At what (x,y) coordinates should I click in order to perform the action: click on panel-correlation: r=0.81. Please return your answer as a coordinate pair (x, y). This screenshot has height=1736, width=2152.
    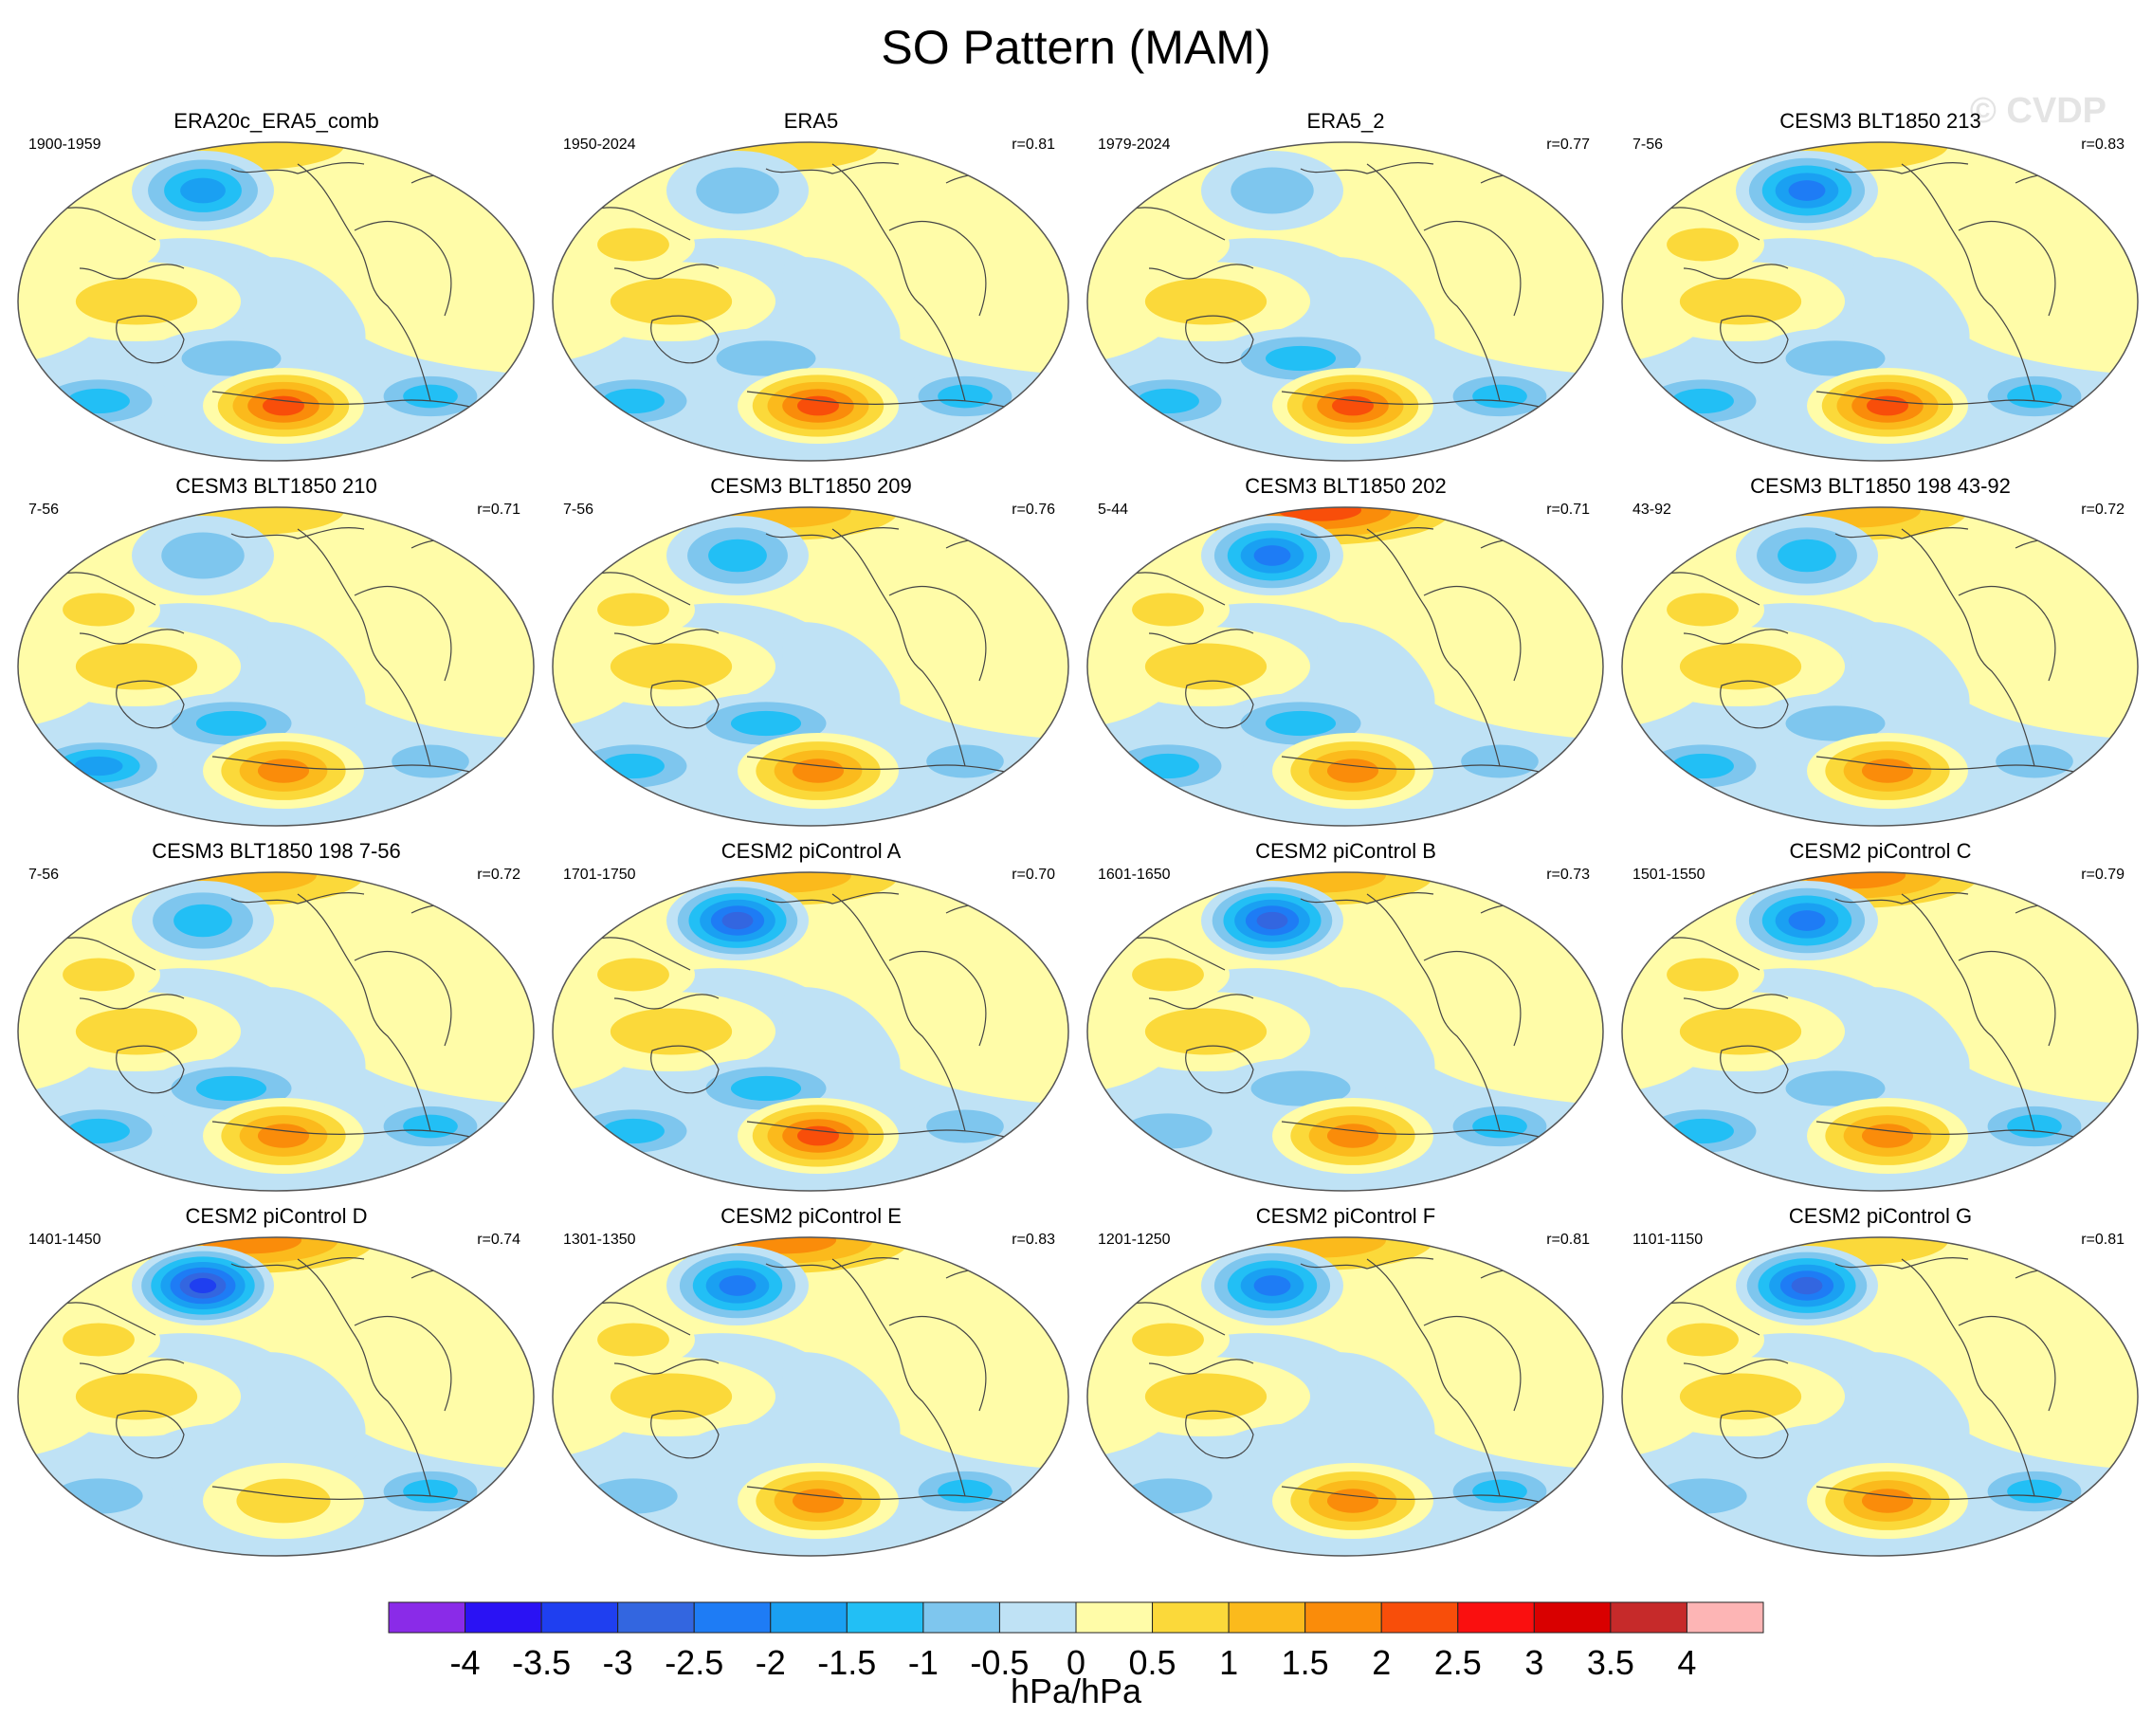
    Looking at the image, I should click on (1033, 145).